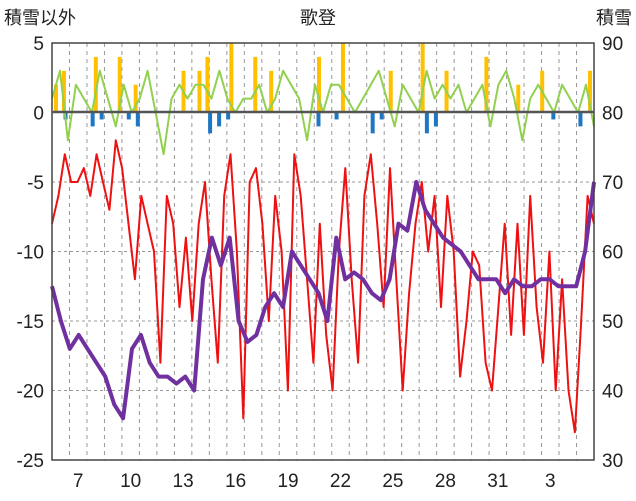 Image resolution: width=636 pixels, height=501 pixels. I want to click on chart-title: 歌登, so click(318, 18).